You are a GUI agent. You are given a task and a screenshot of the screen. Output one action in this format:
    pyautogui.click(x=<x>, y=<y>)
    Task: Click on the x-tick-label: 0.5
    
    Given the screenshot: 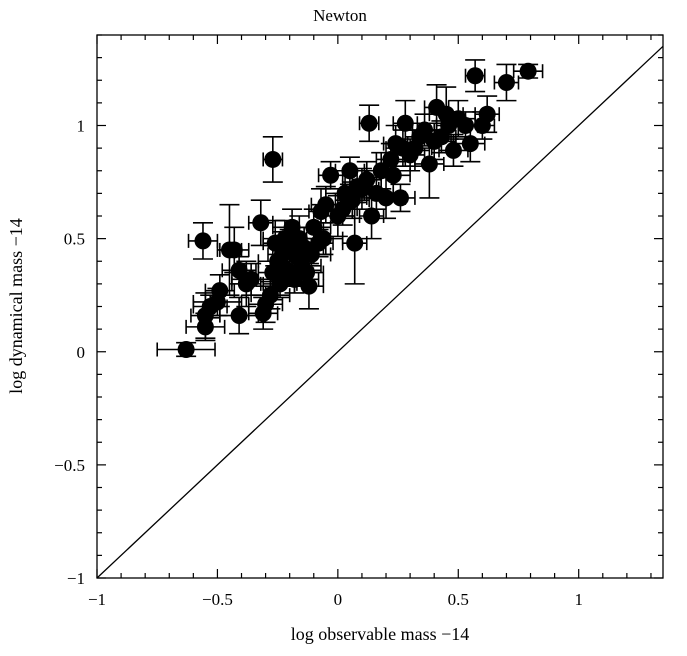 What is the action you would take?
    pyautogui.click(x=458, y=599)
    